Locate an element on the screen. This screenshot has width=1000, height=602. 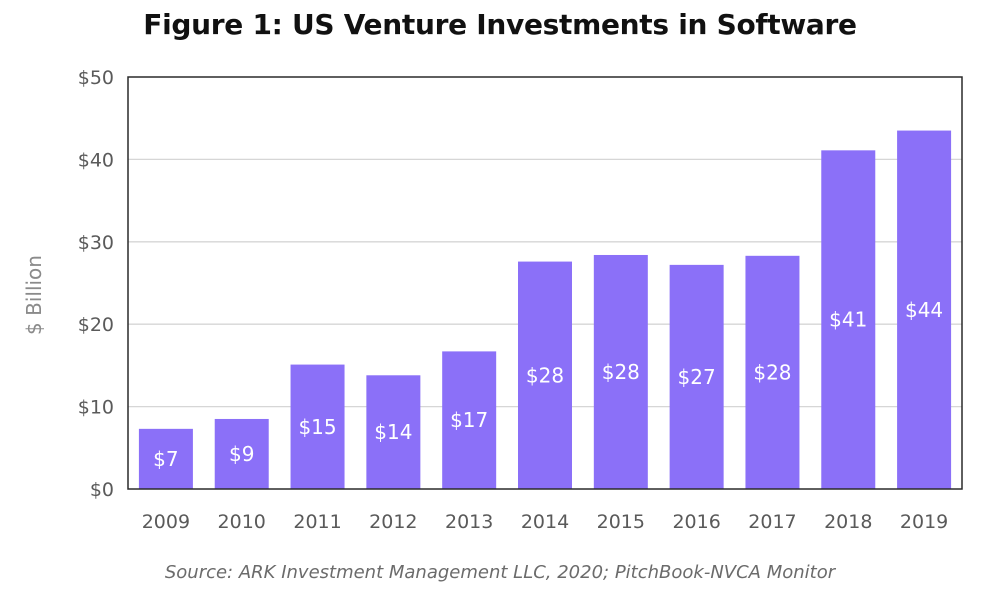
bar-value-label: $15 is located at coordinates (317, 427).